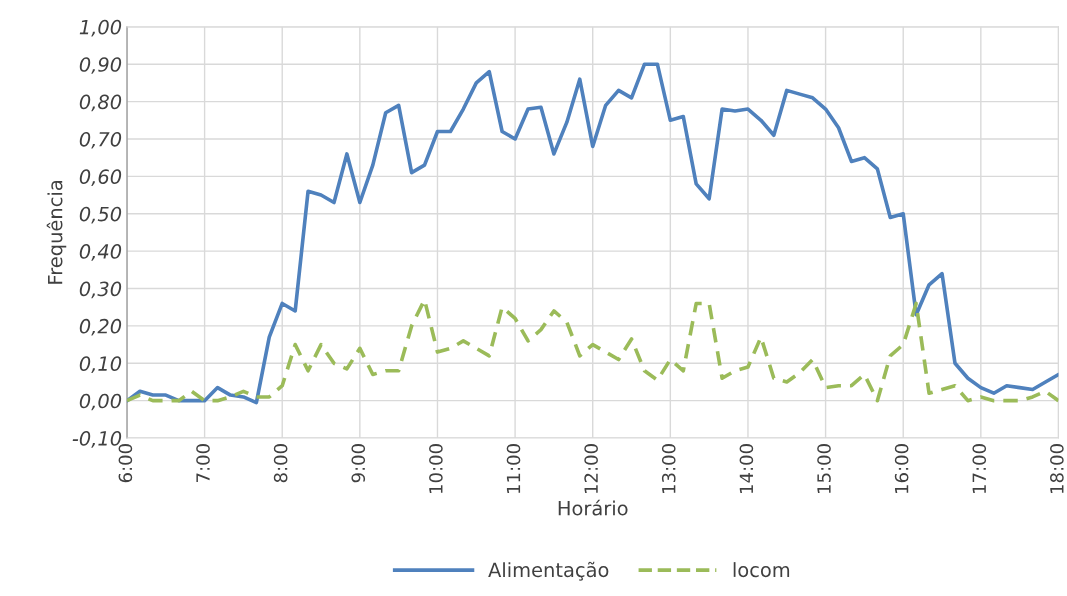  What do you see at coordinates (901, 468) in the screenshot?
I see `x-tick-label: 16:00` at bounding box center [901, 468].